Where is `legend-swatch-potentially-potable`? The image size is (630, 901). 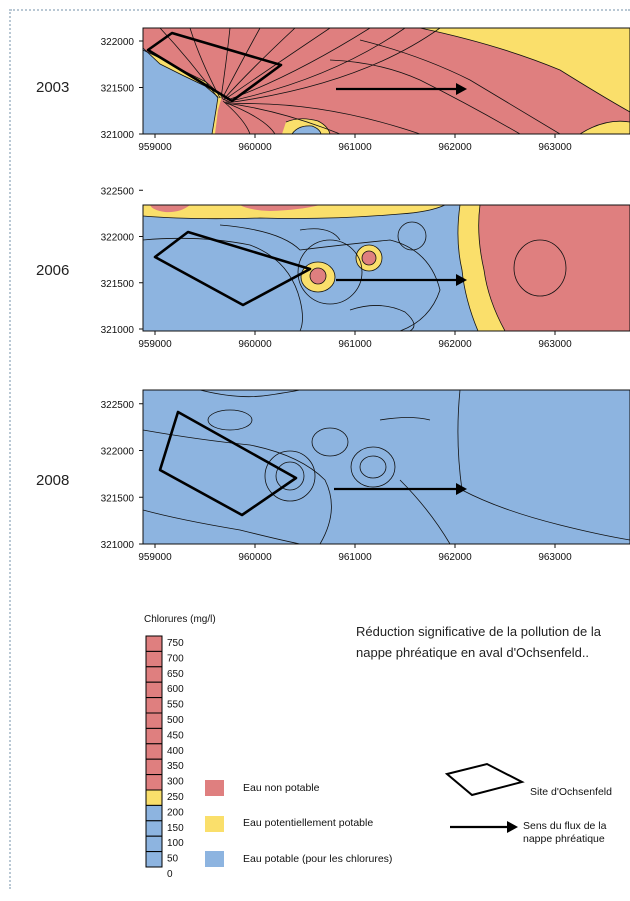 legend-swatch-potentially-potable is located at coordinates (214, 824).